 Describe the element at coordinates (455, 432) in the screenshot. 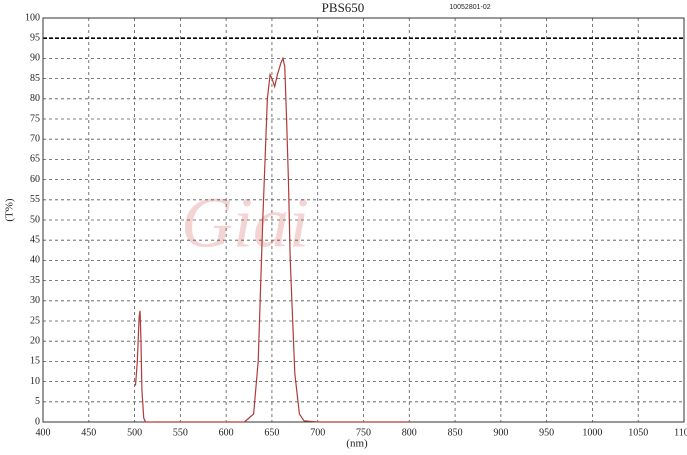

I see `x-tick-label: 850` at that location.